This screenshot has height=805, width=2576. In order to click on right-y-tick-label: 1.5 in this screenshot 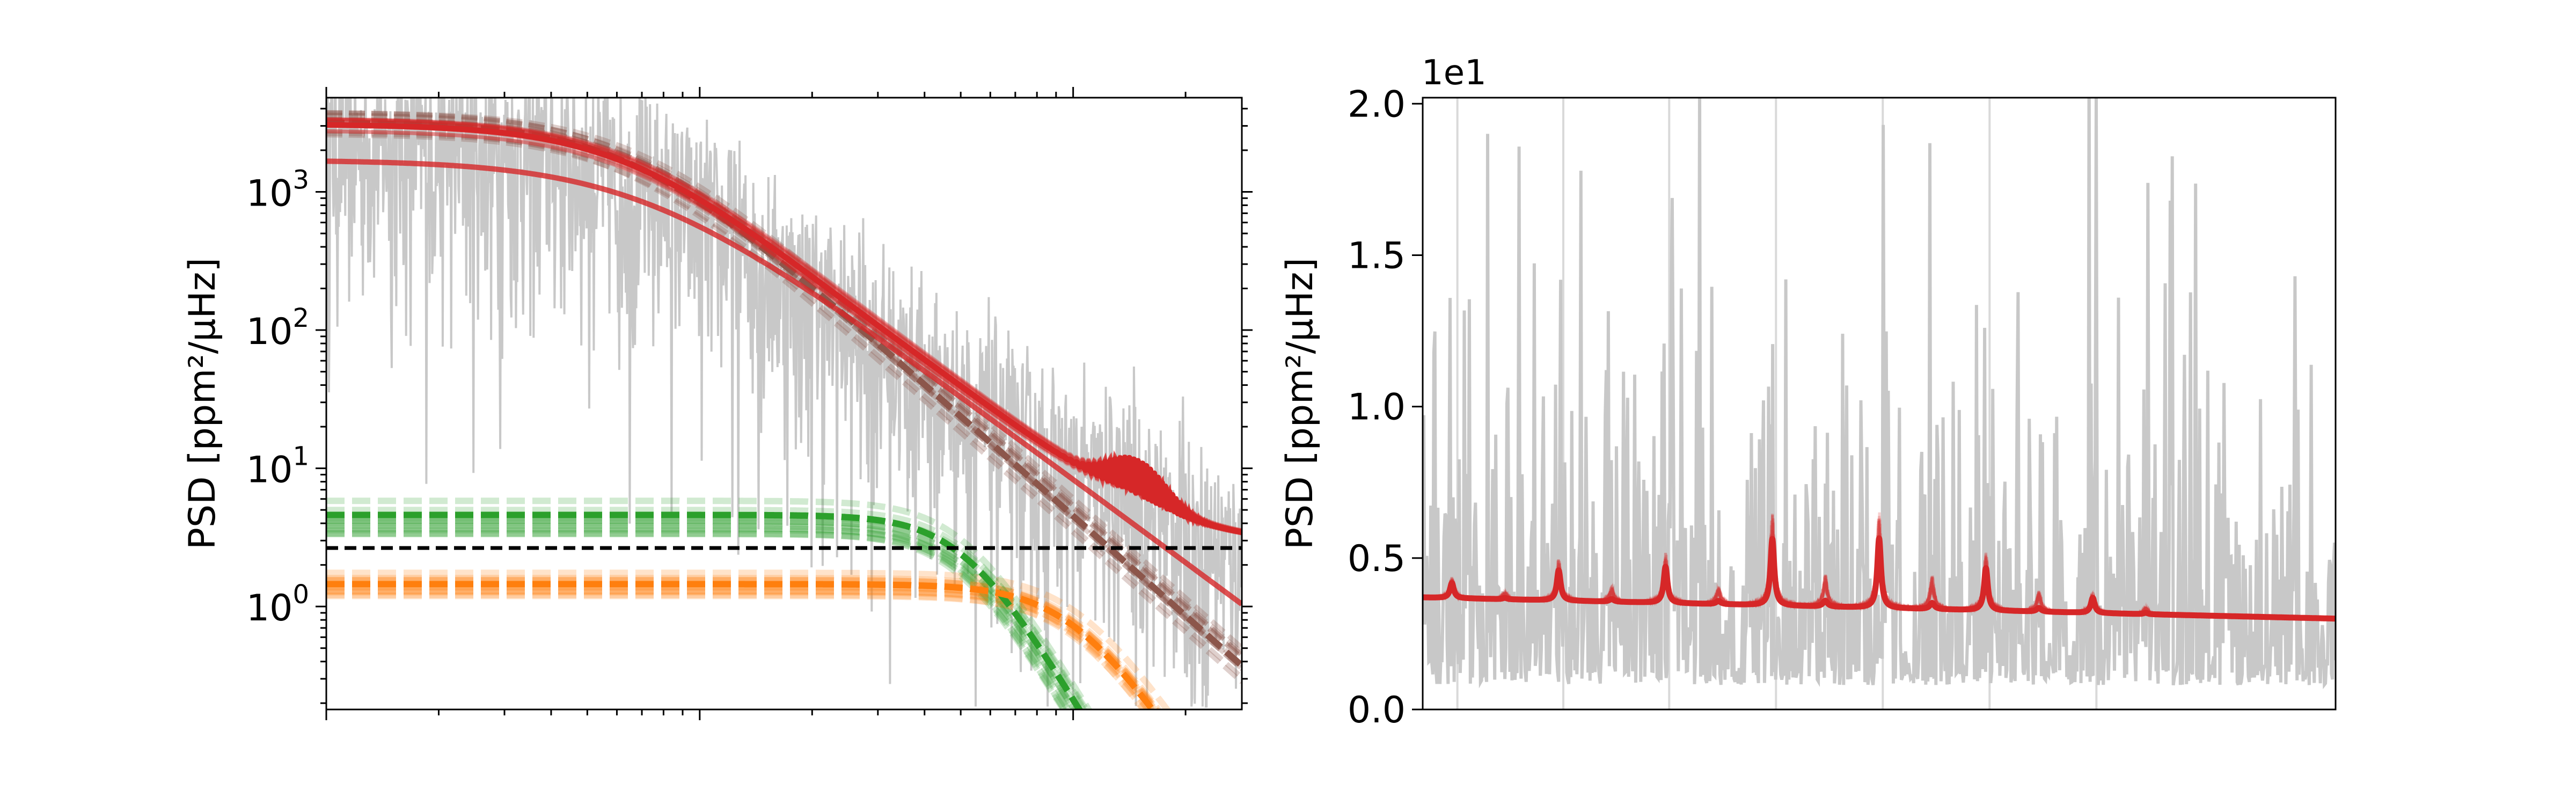, I will do `click(1377, 256)`.